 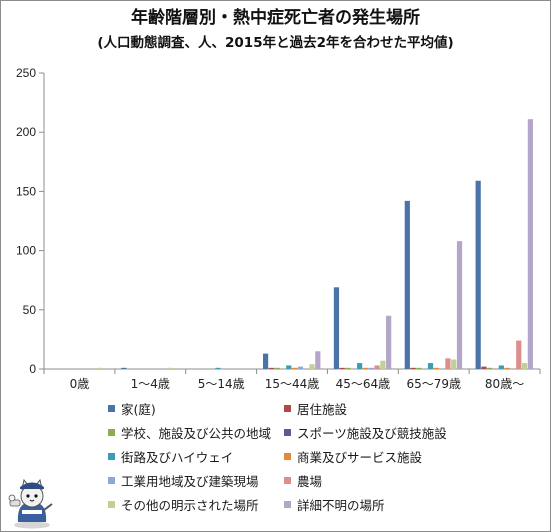 I want to click on legend-label: 街路及びハイウェイ, so click(x=177, y=457).